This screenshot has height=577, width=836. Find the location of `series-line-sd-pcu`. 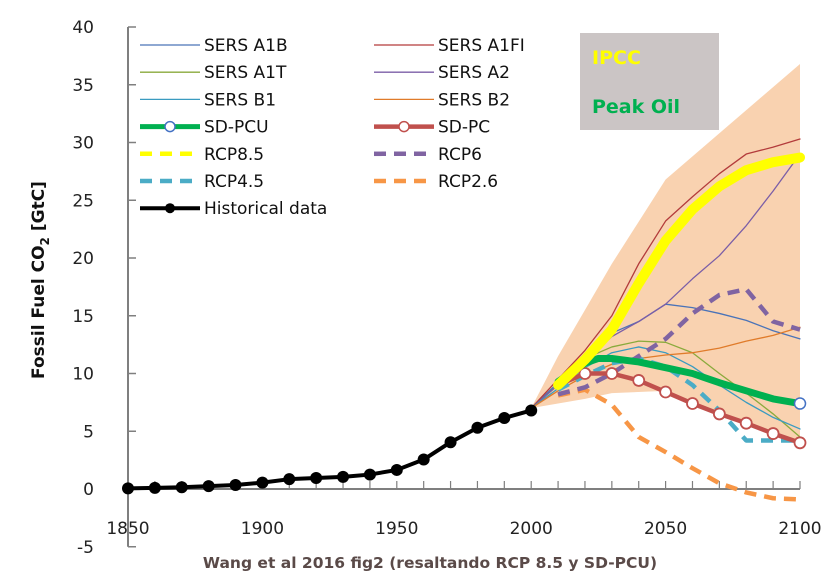

series-line-sd-pcu is located at coordinates (679, 381).